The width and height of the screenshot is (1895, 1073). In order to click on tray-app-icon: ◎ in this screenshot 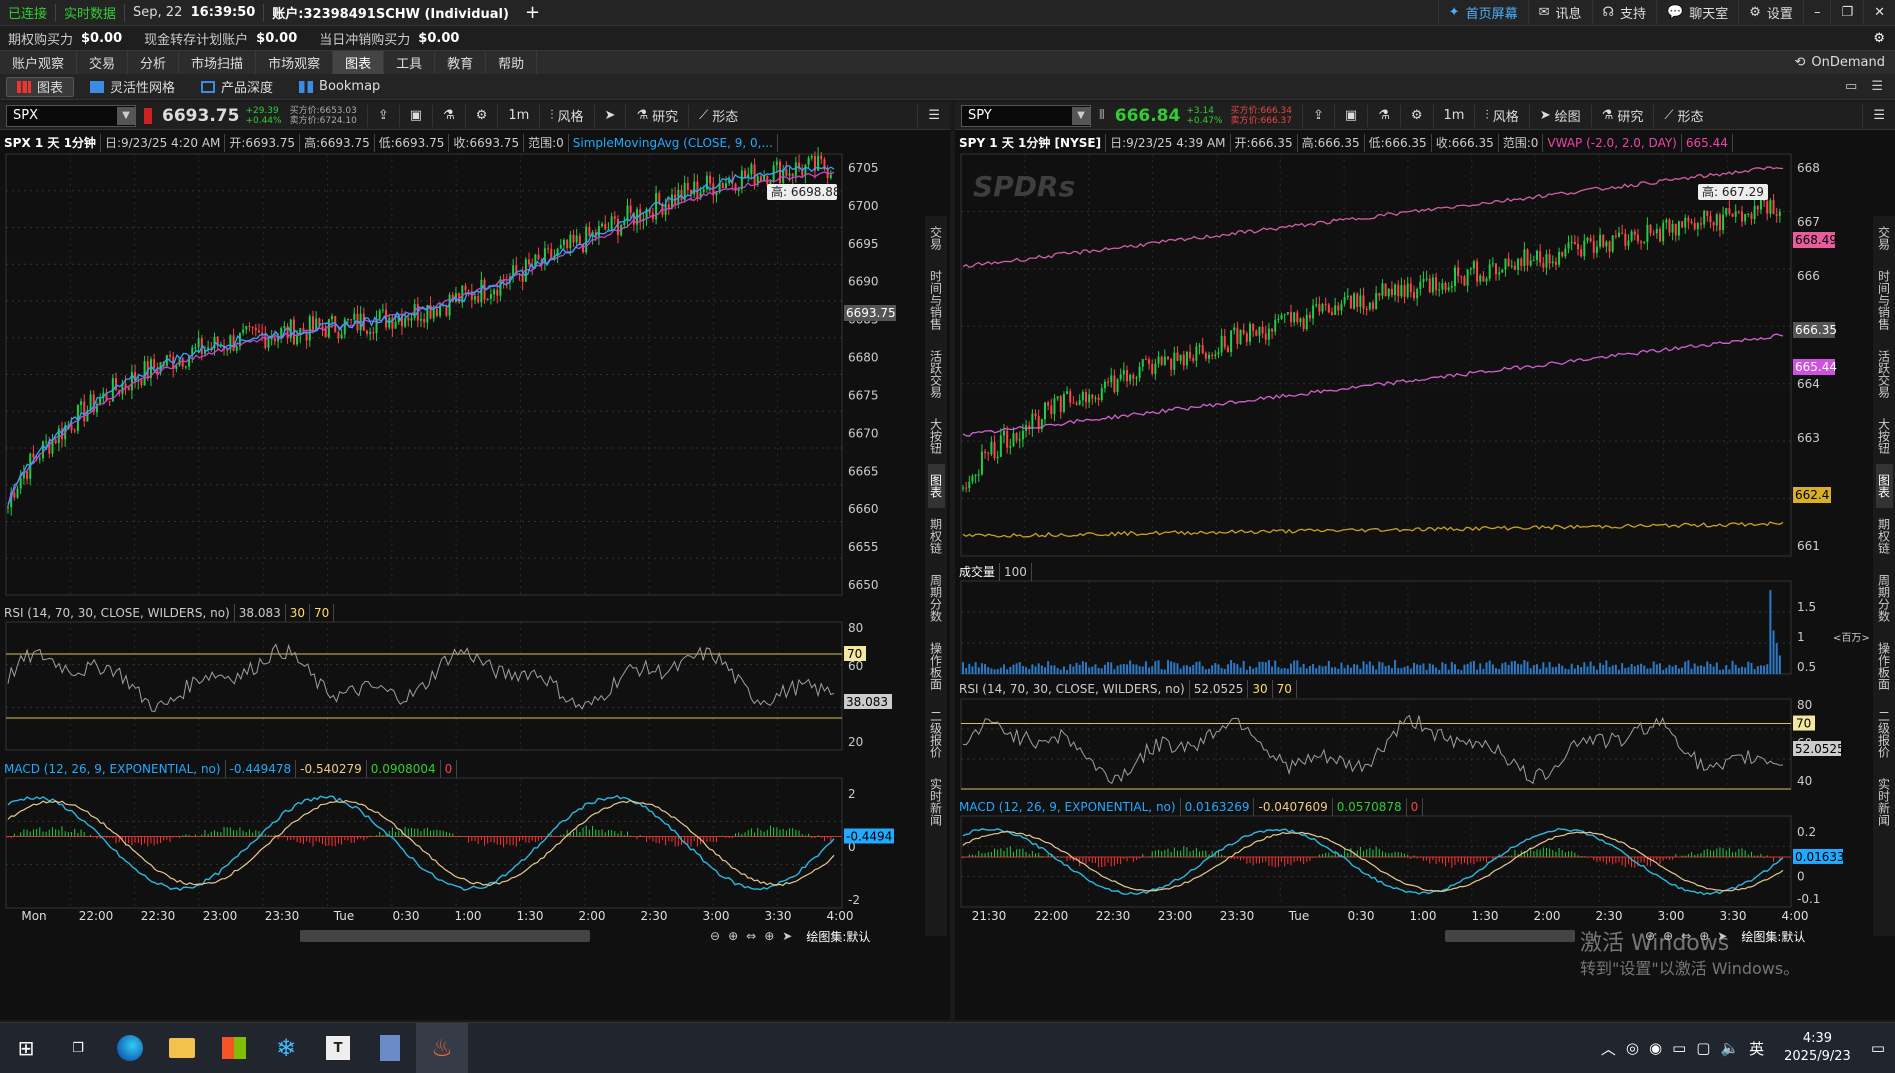, I will do `click(1632, 1048)`.